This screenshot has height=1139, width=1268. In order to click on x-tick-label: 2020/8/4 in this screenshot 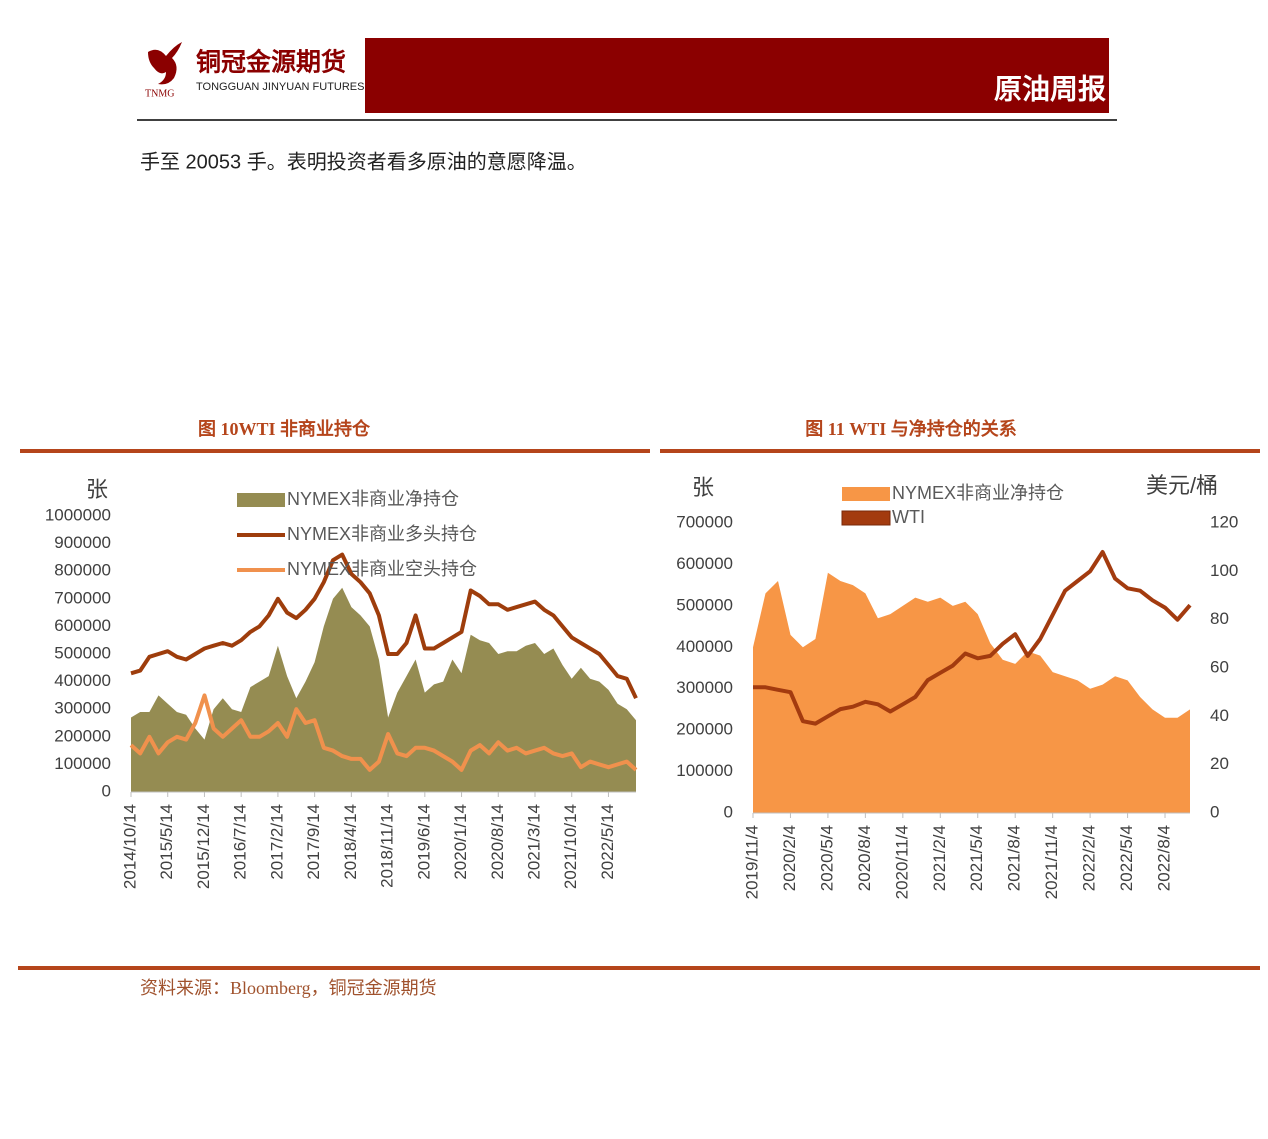, I will do `click(864, 858)`.